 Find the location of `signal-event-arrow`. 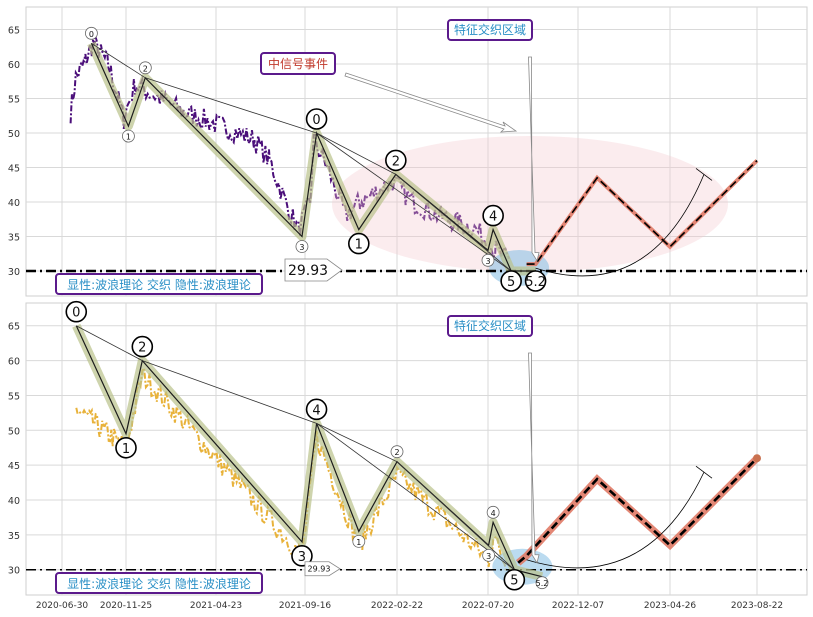

signal-event-arrow is located at coordinates (431, 102).